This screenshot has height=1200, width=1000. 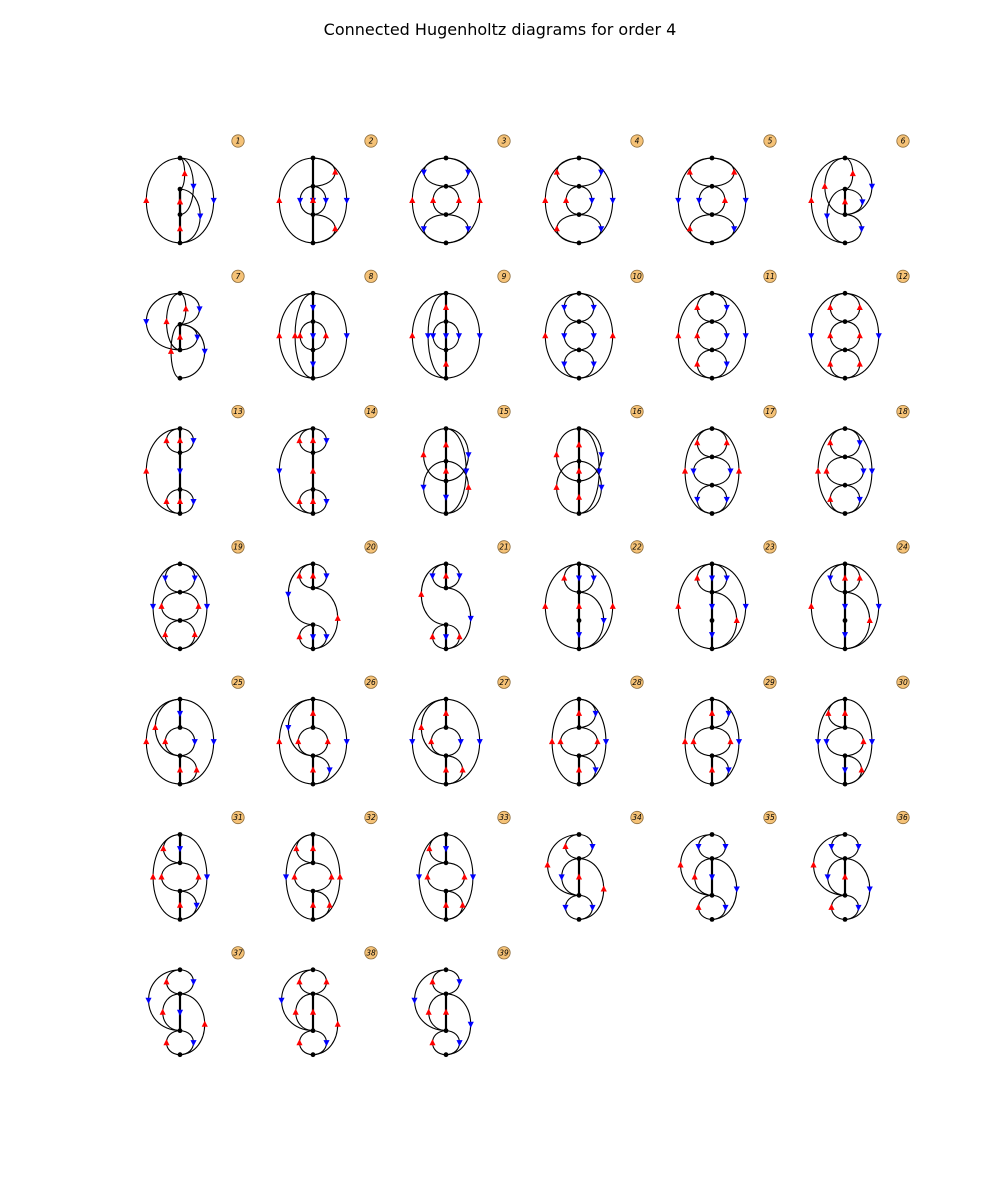 What do you see at coordinates (594, 866) in the screenshot?
I see `hugenholtz-diagram: 34` at bounding box center [594, 866].